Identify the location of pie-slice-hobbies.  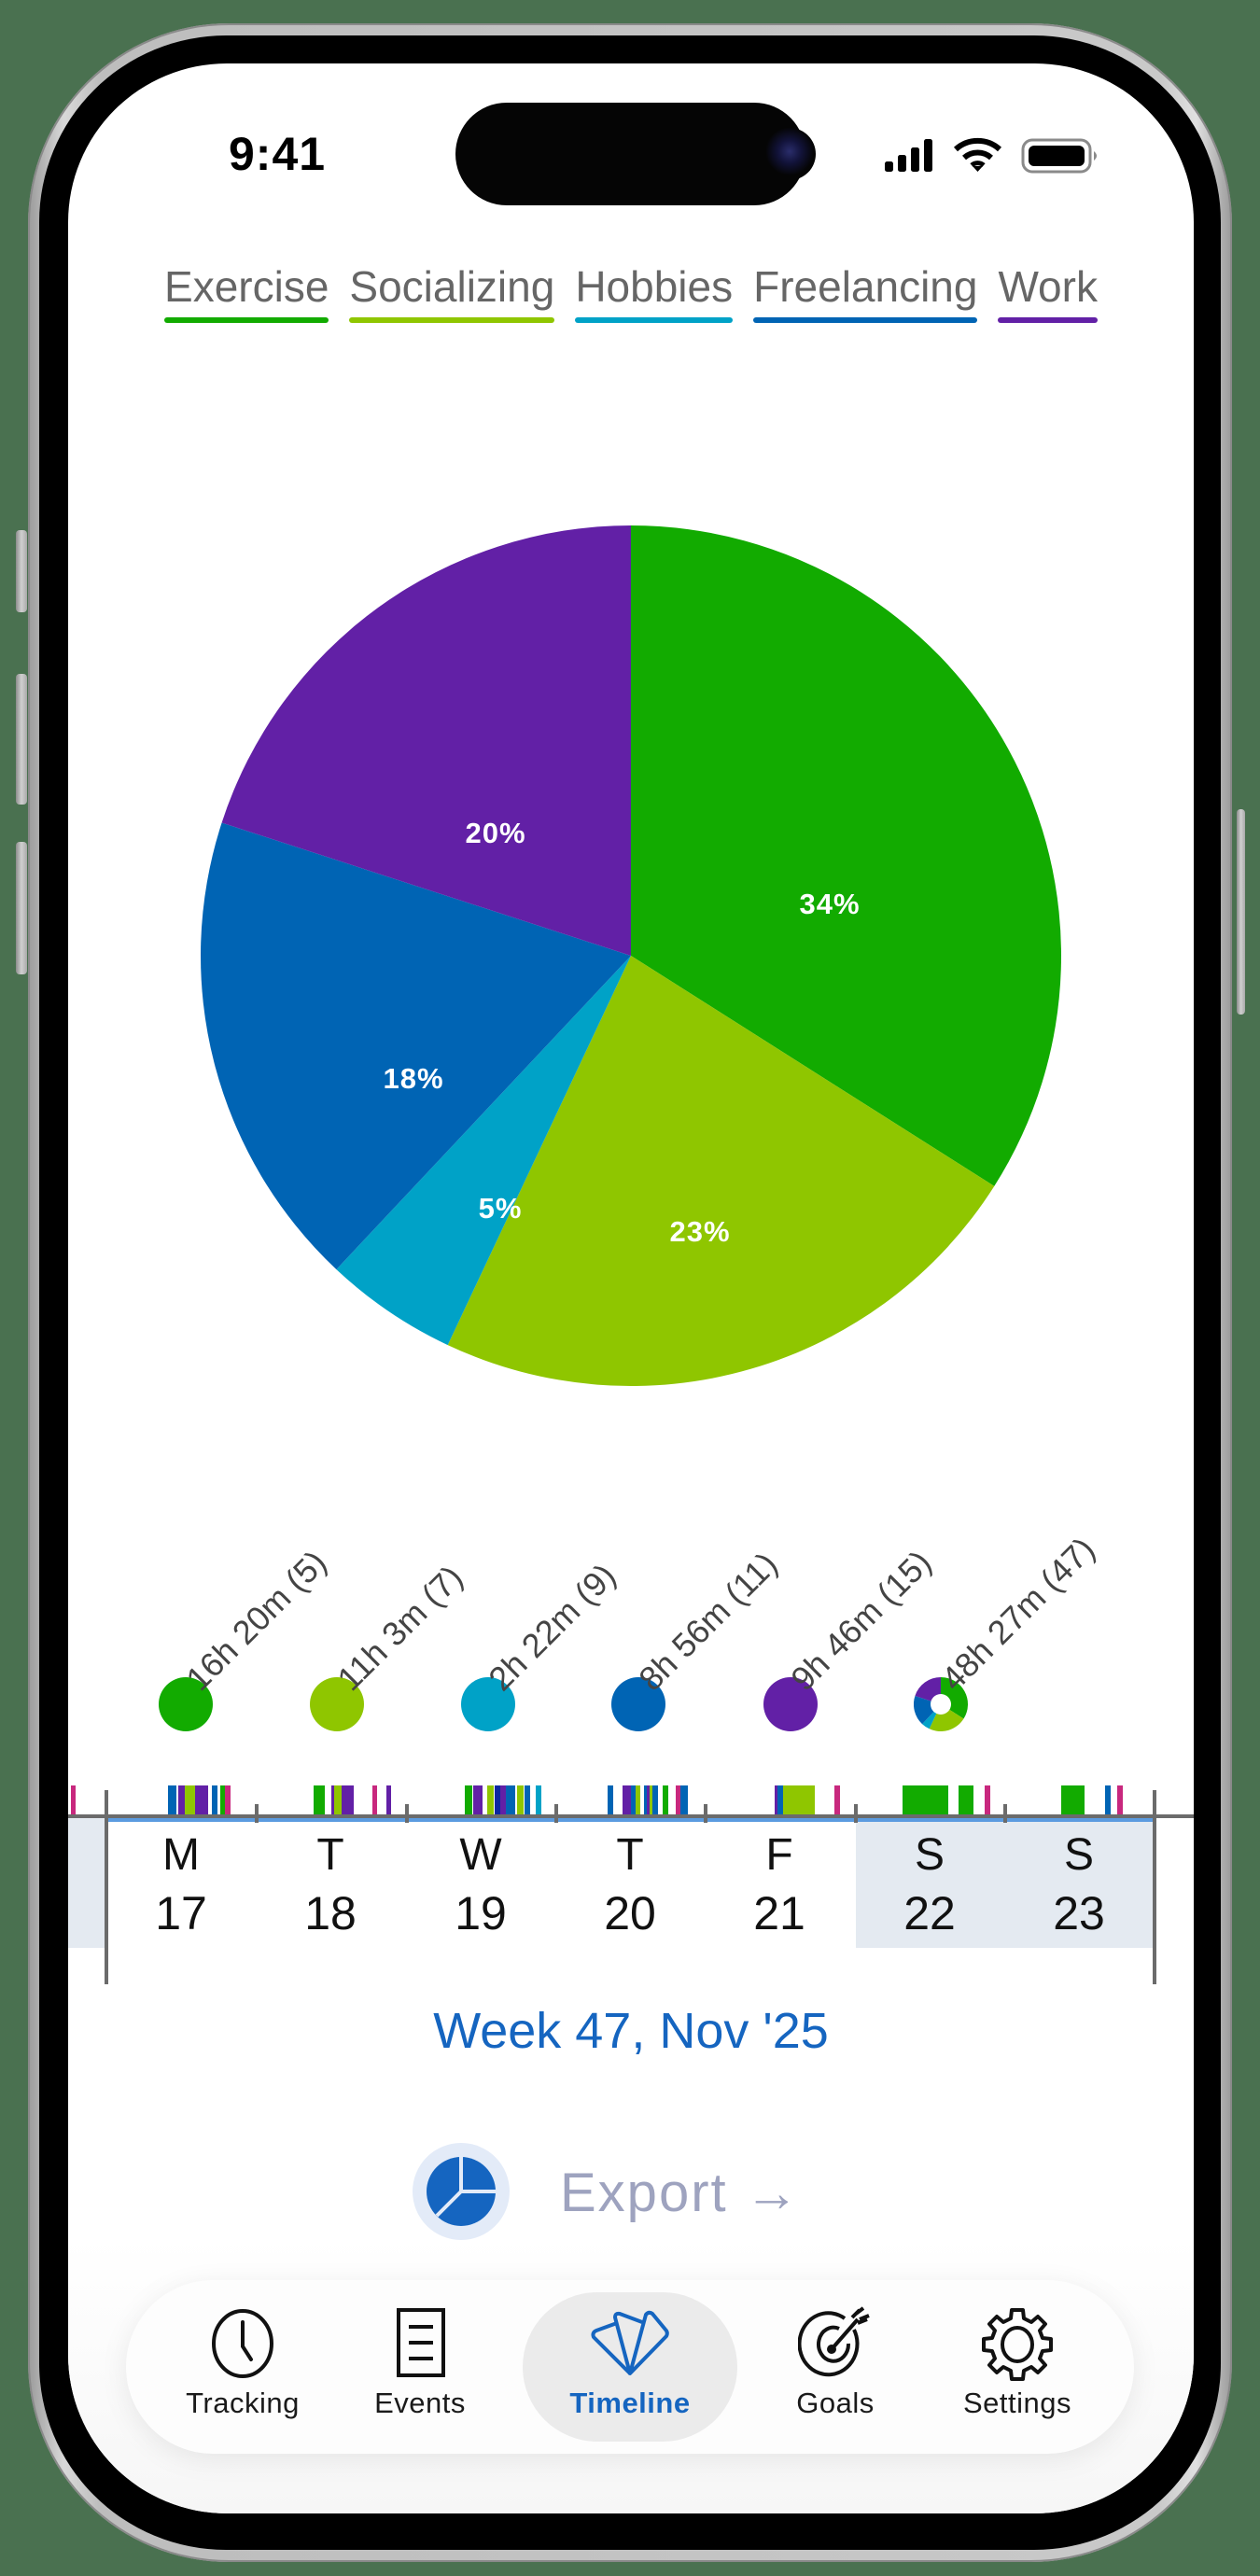
(483, 1151).